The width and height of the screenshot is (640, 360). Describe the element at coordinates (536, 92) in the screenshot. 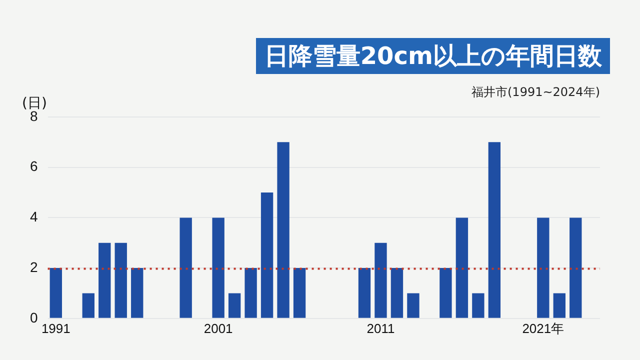

I see `chart-subtitle: 福井市(1991~2024年)` at that location.